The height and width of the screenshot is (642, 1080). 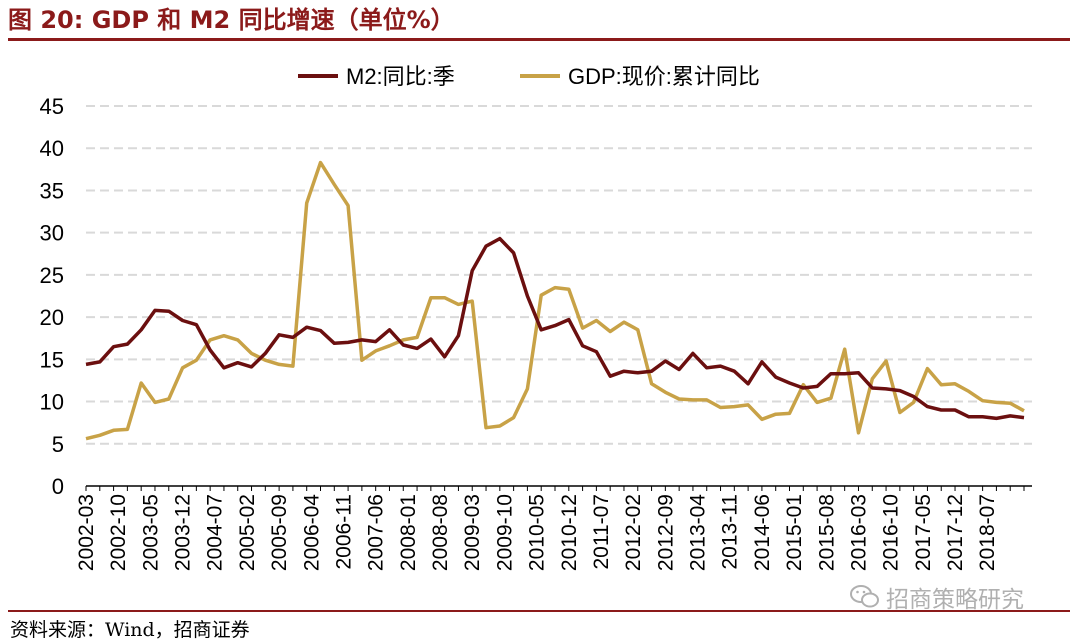 What do you see at coordinates (400, 76) in the screenshot?
I see `legend-label-m2: M2:同比:季` at bounding box center [400, 76].